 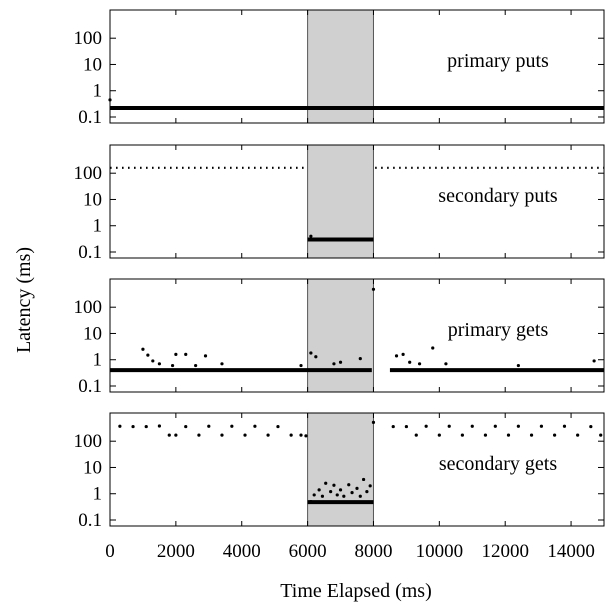 What do you see at coordinates (355, 591) in the screenshot?
I see `x-axis-title: Time Elapsed (ms)` at bounding box center [355, 591].